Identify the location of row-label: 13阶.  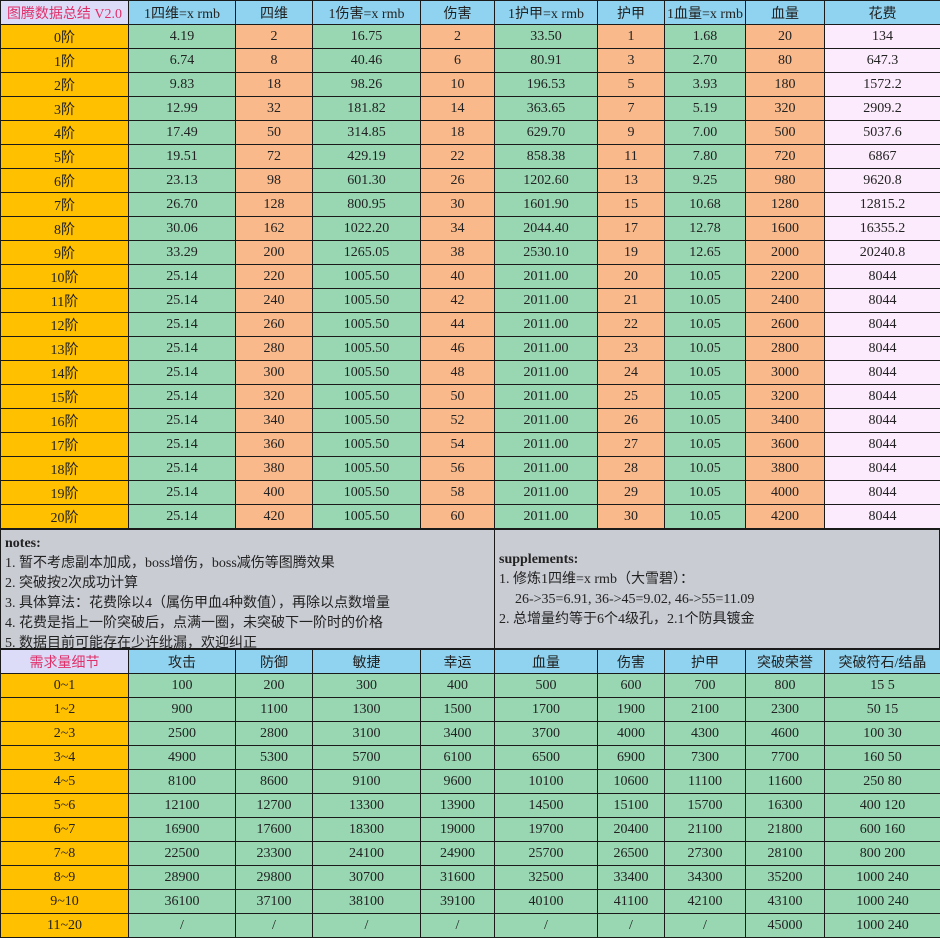
(65, 349).